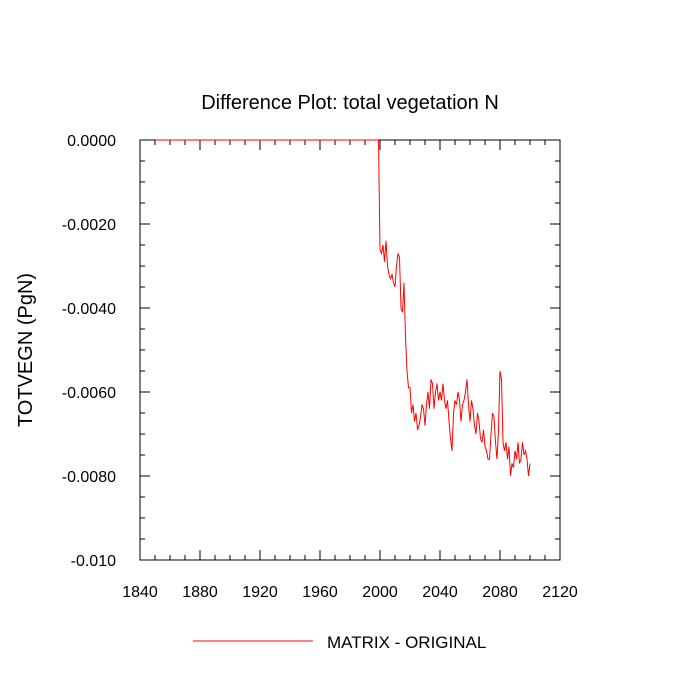 The image size is (700, 700). I want to click on x-tick-label: 2040, so click(440, 592).